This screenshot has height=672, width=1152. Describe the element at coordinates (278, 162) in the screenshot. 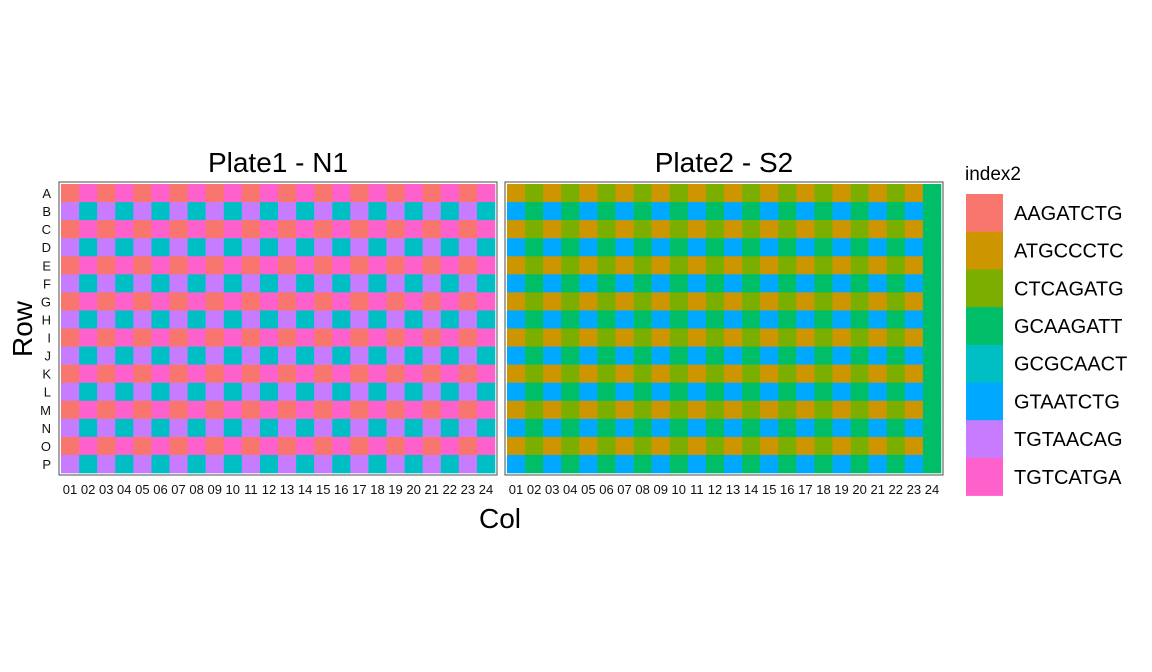

I see `facet-title: Plate1 - N1` at that location.